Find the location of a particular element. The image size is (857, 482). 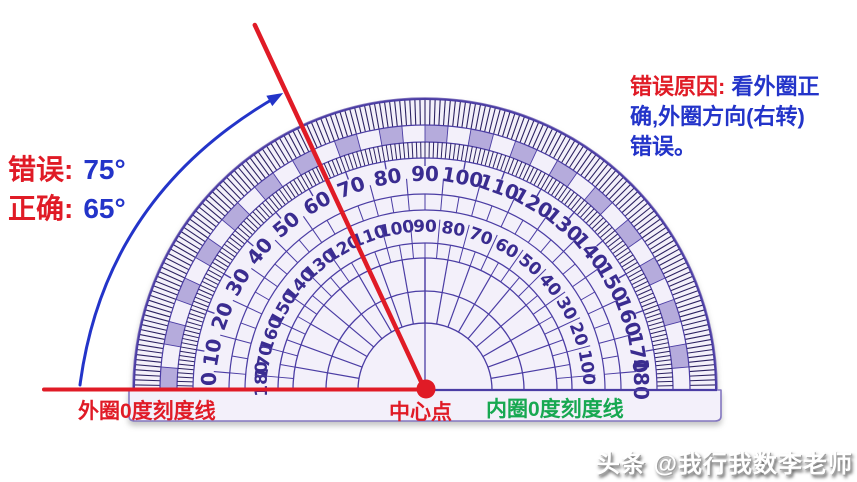

wrong-reading-label: 错误: is located at coordinates (41, 169).